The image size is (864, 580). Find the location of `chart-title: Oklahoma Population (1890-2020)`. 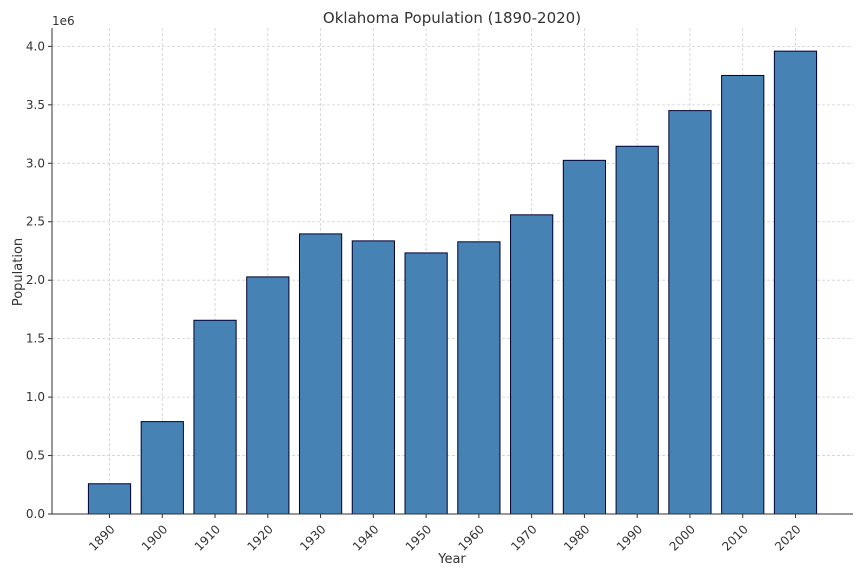

chart-title: Oklahoma Population (1890-2020) is located at coordinates (452, 18).